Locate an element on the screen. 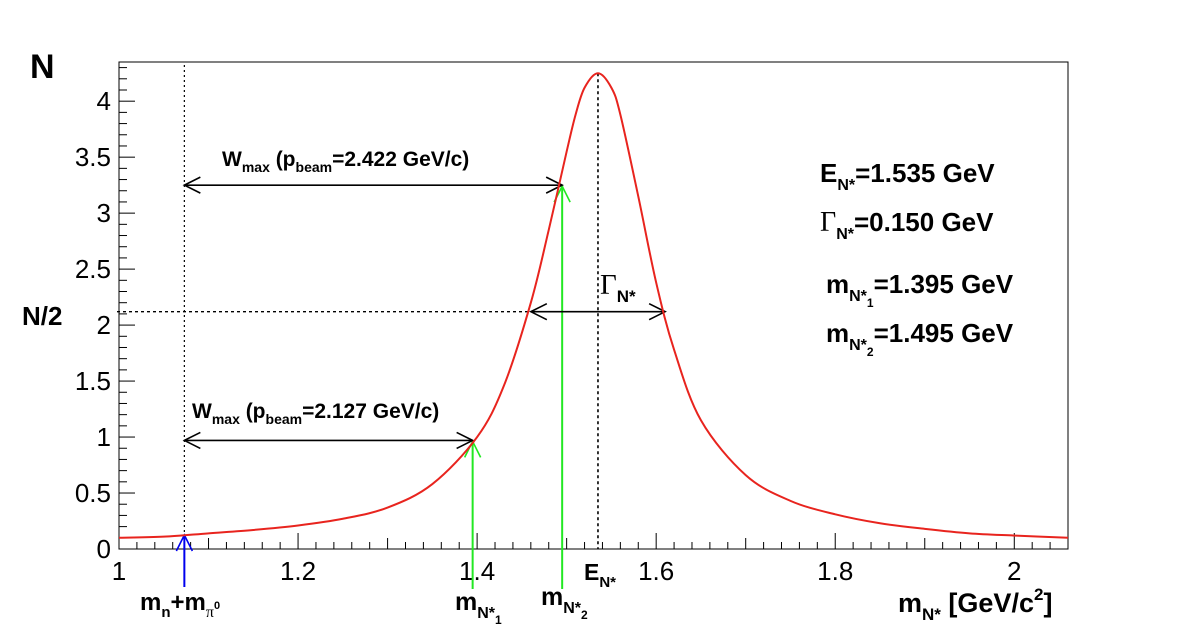 The height and width of the screenshot is (634, 1187). y-tick-label: 2 is located at coordinates (104, 325).